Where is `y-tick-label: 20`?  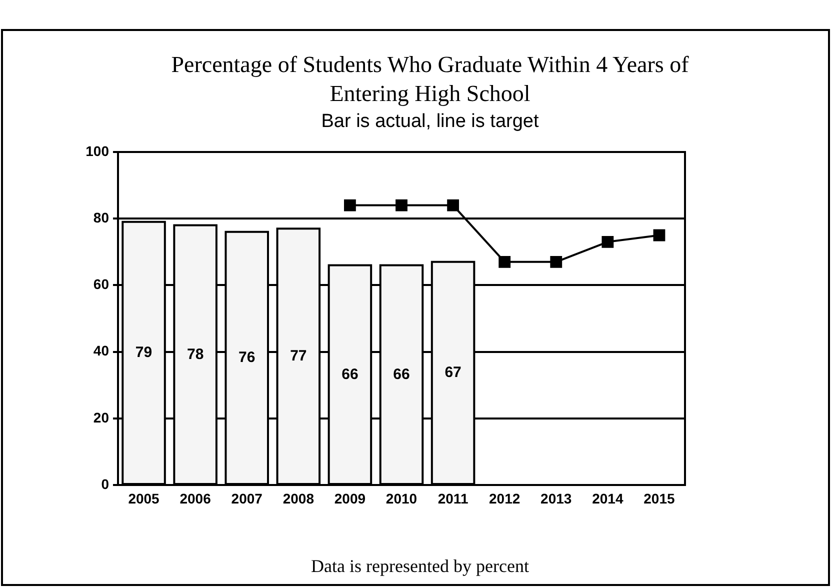 y-tick-label: 20 is located at coordinates (101, 417).